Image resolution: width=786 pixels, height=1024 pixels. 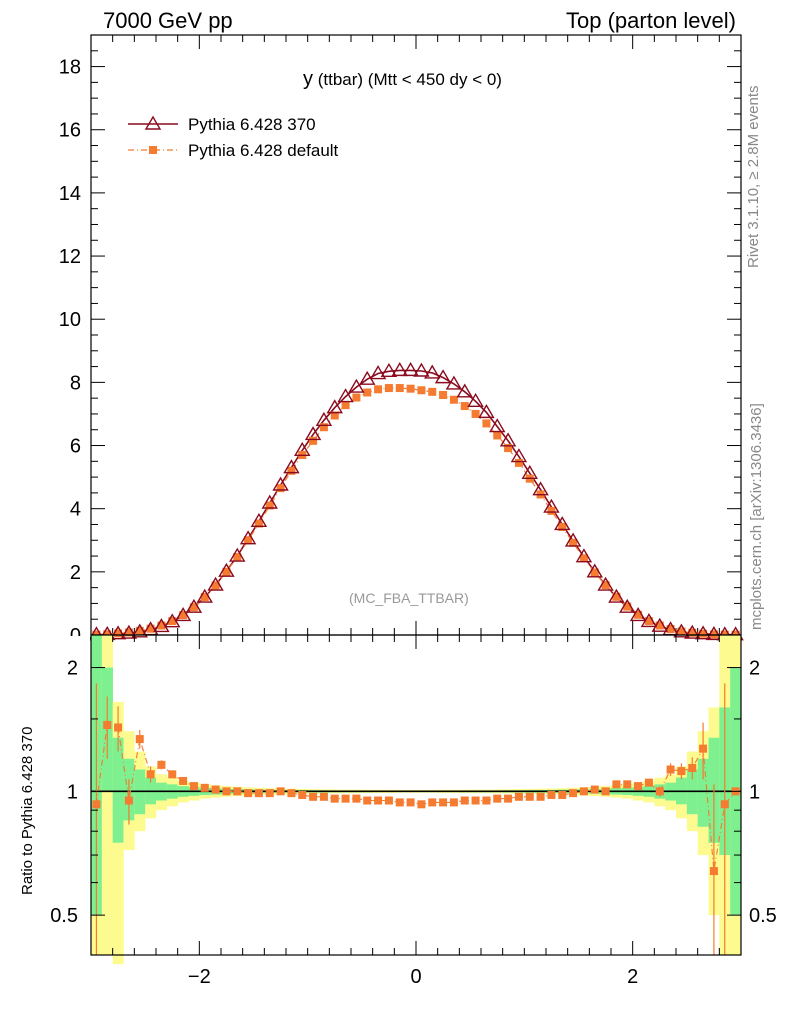 I want to click on ratio-xtick-label: −2, so click(x=199, y=977).